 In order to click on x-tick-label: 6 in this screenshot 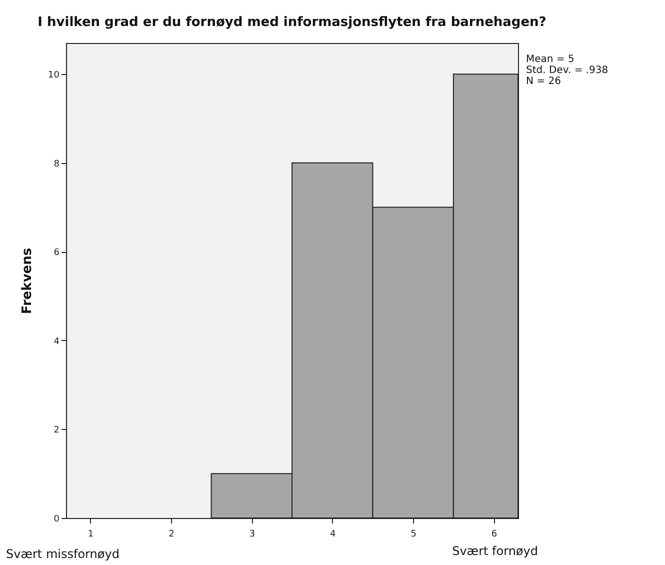, I will do `click(494, 535)`.